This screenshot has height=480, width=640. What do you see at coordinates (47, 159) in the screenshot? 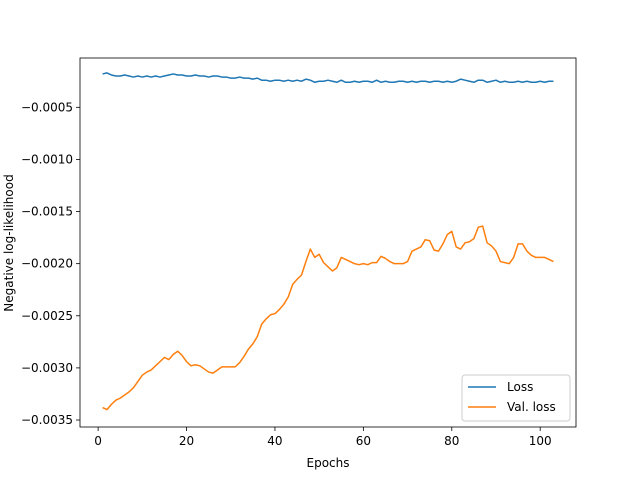
I see `y-tick-label: −0.0010` at bounding box center [47, 159].